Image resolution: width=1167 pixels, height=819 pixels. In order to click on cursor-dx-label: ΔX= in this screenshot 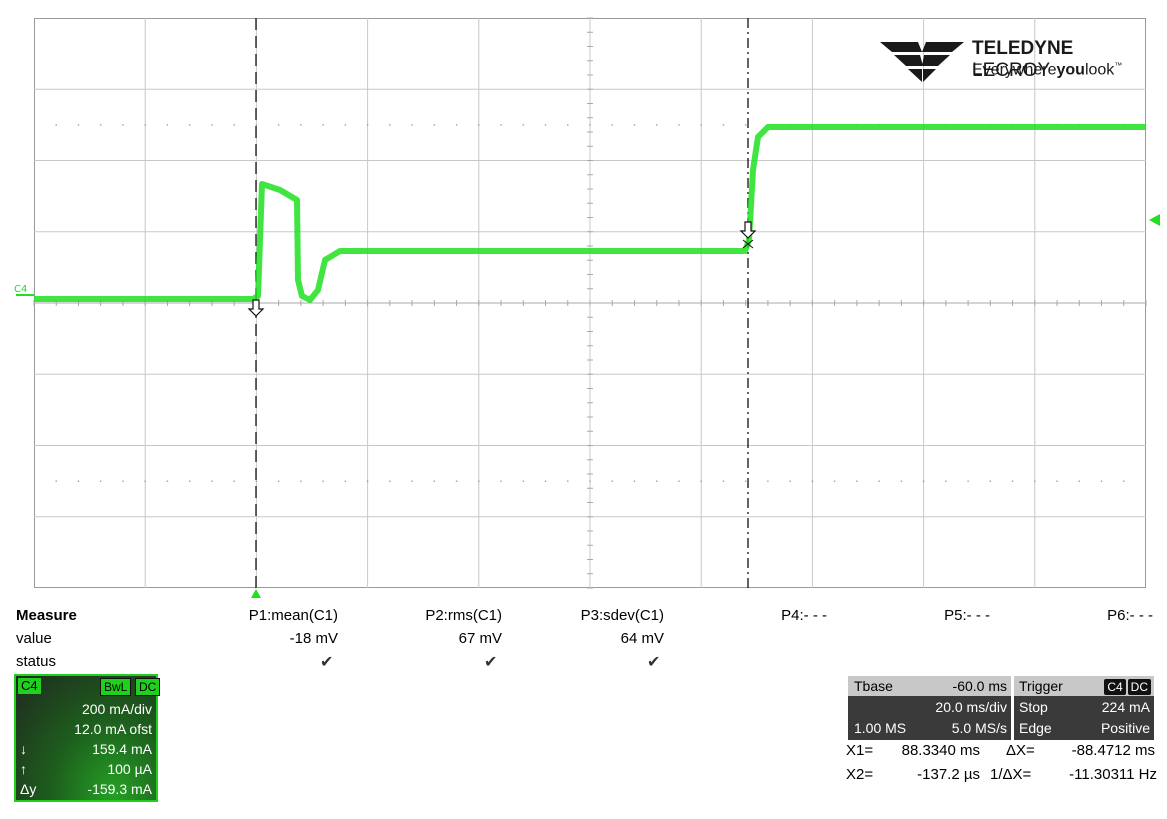, I will do `click(1020, 750)`.